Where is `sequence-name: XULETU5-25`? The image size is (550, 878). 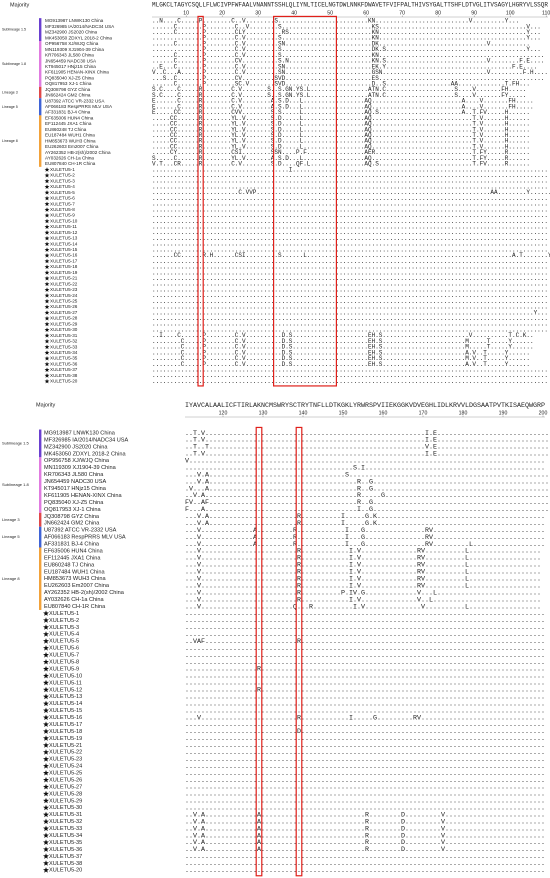 sequence-name: XULETU5-25 is located at coordinates (64, 300).